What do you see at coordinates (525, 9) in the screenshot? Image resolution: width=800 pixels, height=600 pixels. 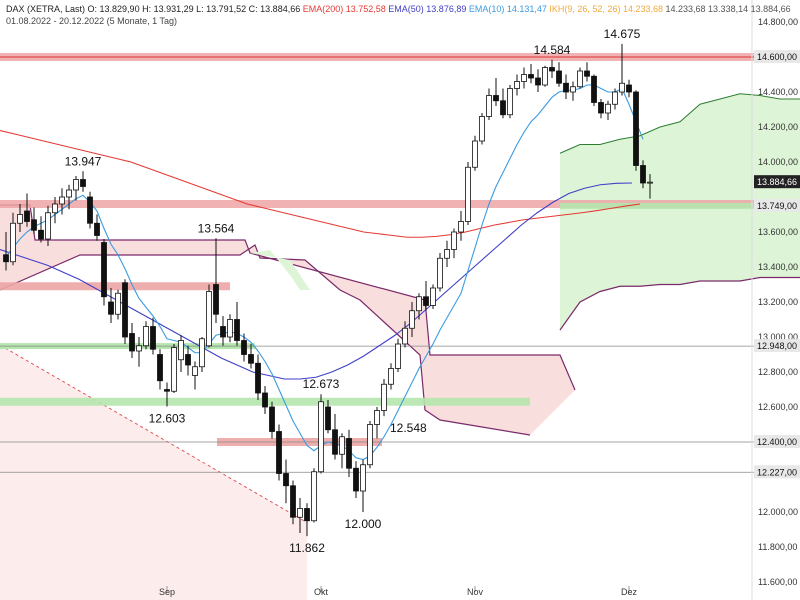 I see `header-field: 14.131,47` at bounding box center [525, 9].